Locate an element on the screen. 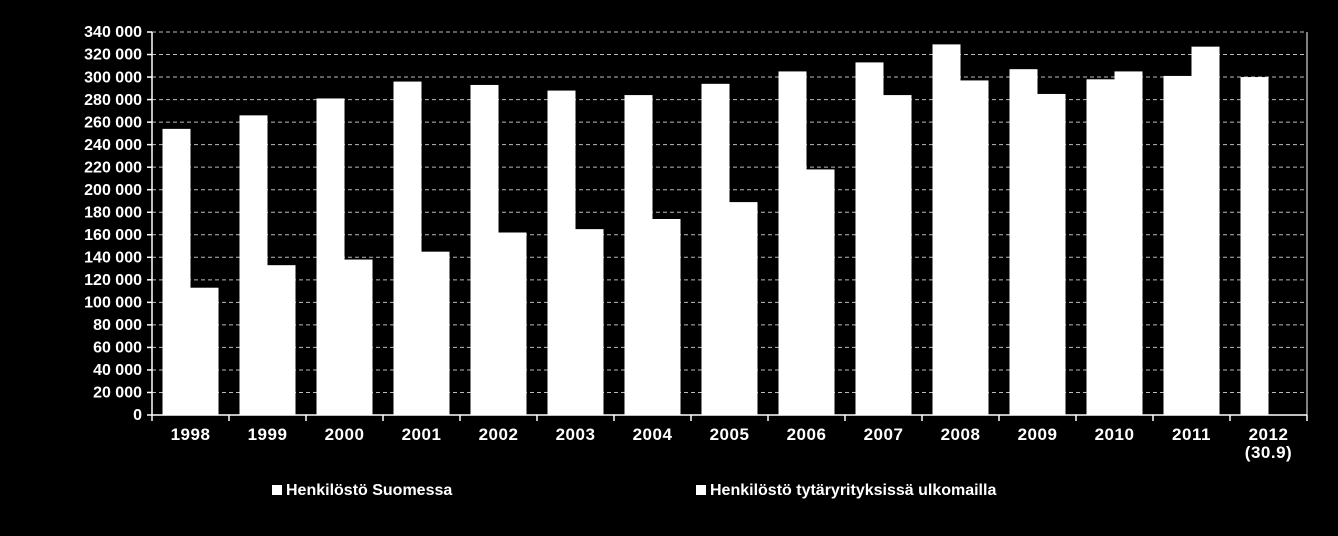 Image resolution: width=1338 pixels, height=536 pixels. y-tick-label: 240 000 is located at coordinates (113, 145).